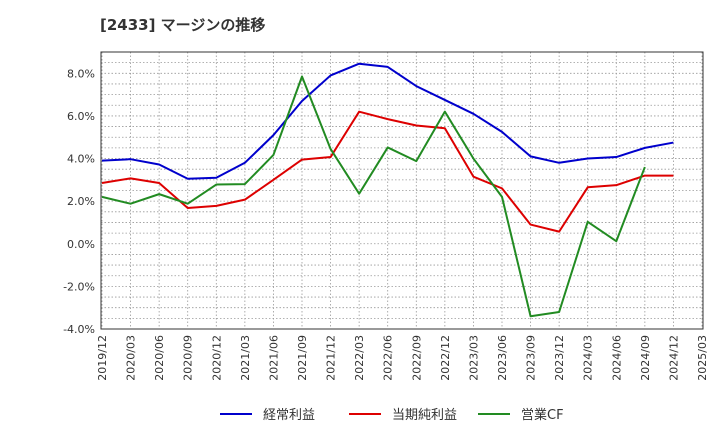 The width and height of the screenshot is (720, 440). I want to click on x-tick-label: 2020/06, so click(159, 358).